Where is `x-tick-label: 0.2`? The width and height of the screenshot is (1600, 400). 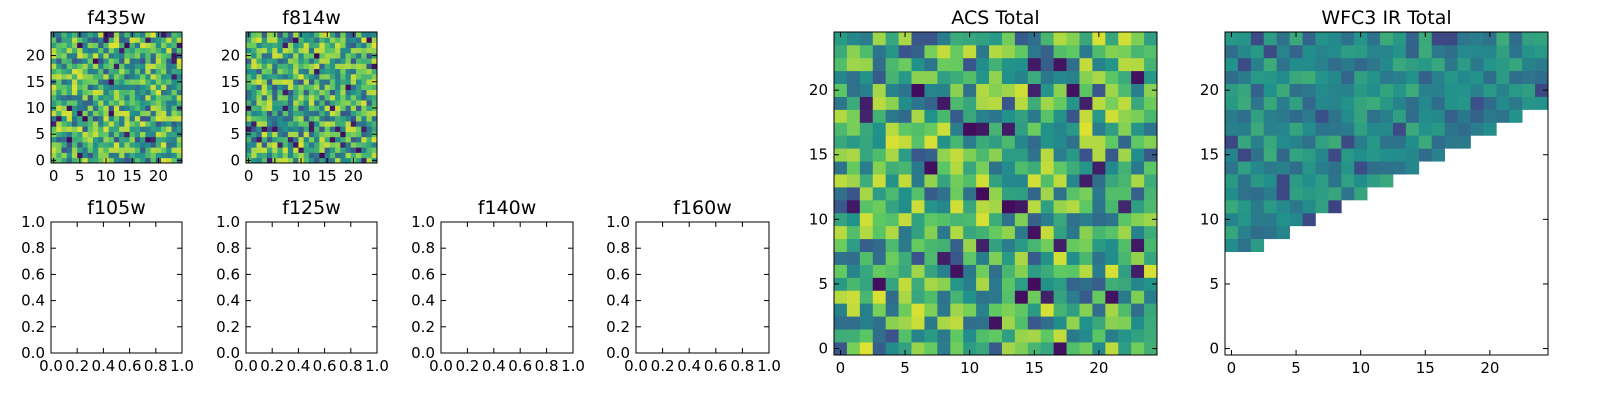 x-tick-label: 0.2 is located at coordinates (663, 366).